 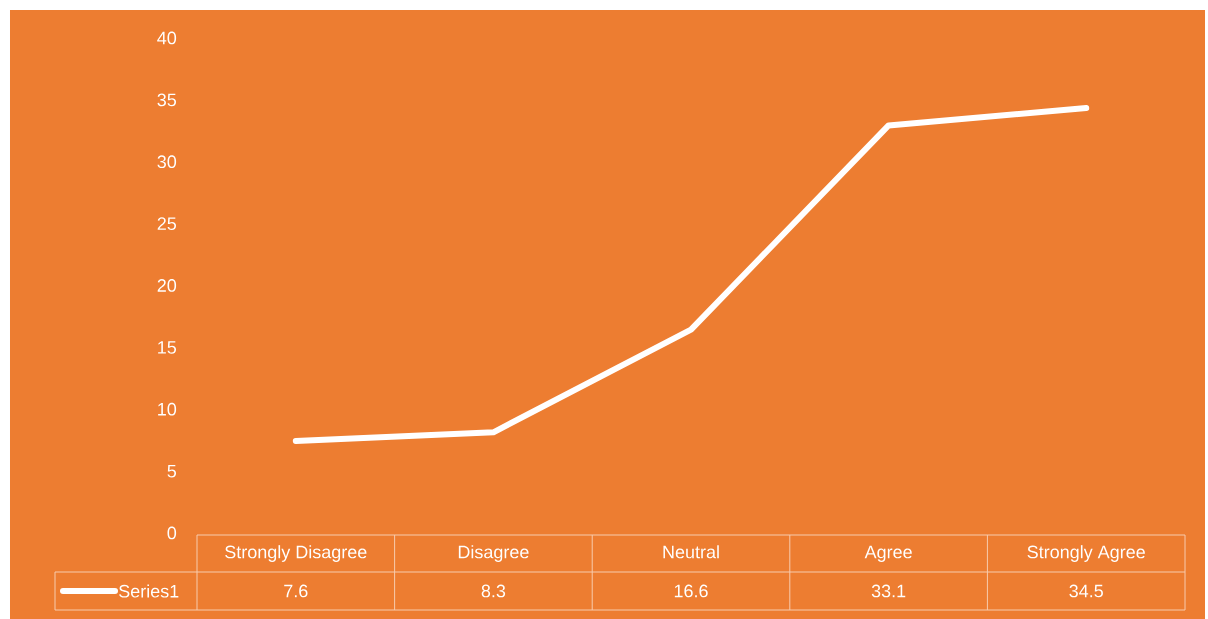 I want to click on x-tick-label: Disagree, so click(x=493, y=553).